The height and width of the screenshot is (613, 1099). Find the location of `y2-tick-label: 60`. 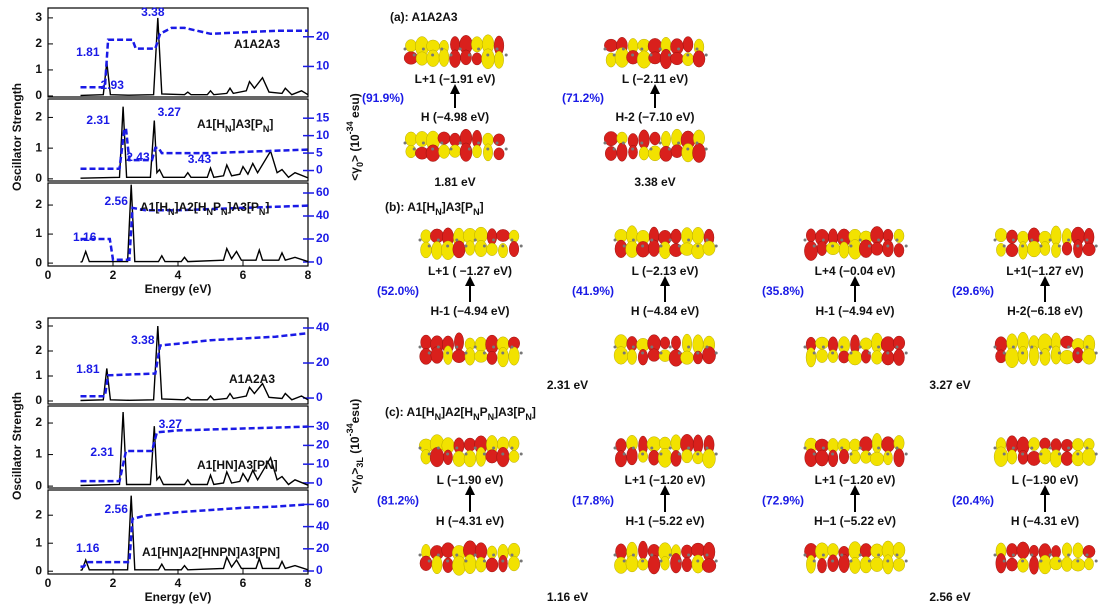

y2-tick-label: 60 is located at coordinates (323, 504).